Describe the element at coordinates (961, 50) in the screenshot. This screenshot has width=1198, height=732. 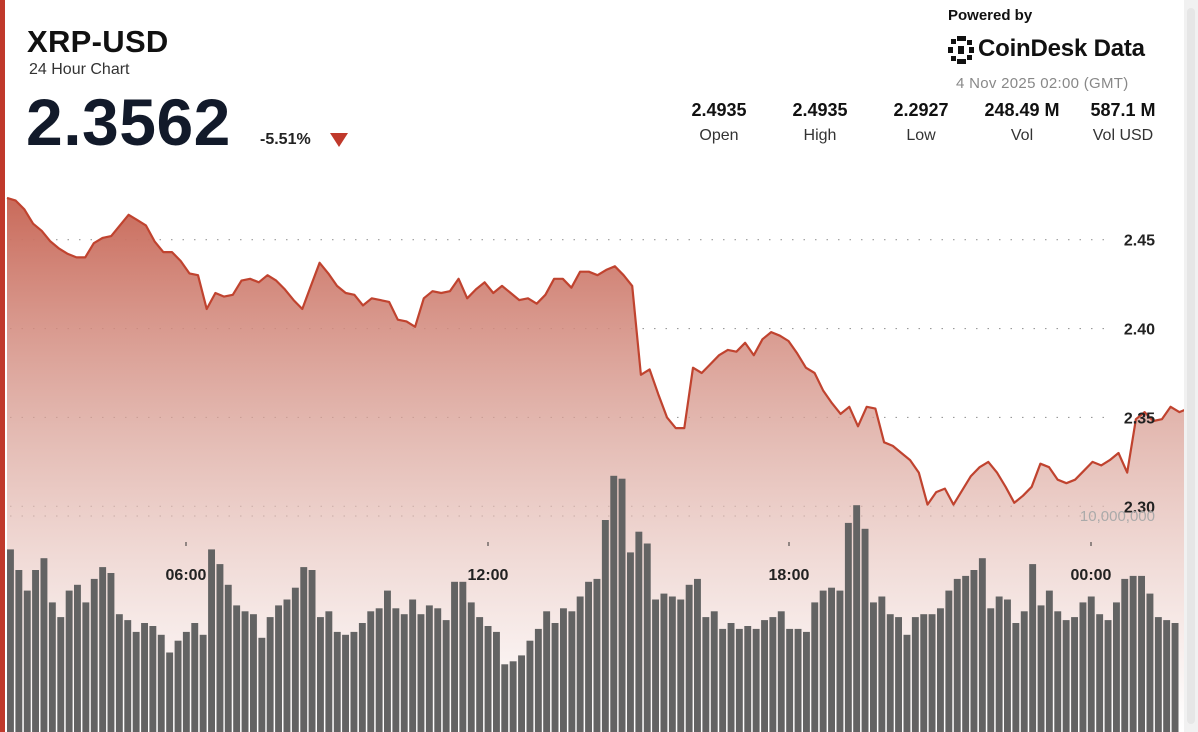
I see `coindesk-logo-icon` at that location.